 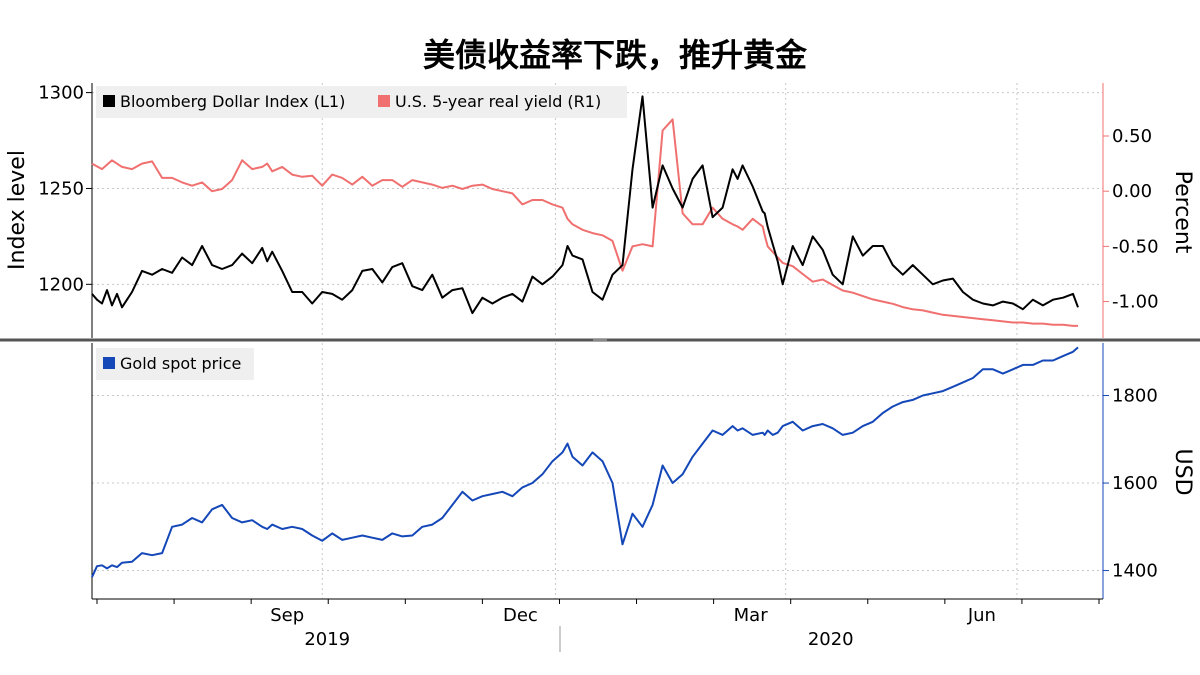 I want to click on month-label-1: Dec, so click(x=520, y=615).